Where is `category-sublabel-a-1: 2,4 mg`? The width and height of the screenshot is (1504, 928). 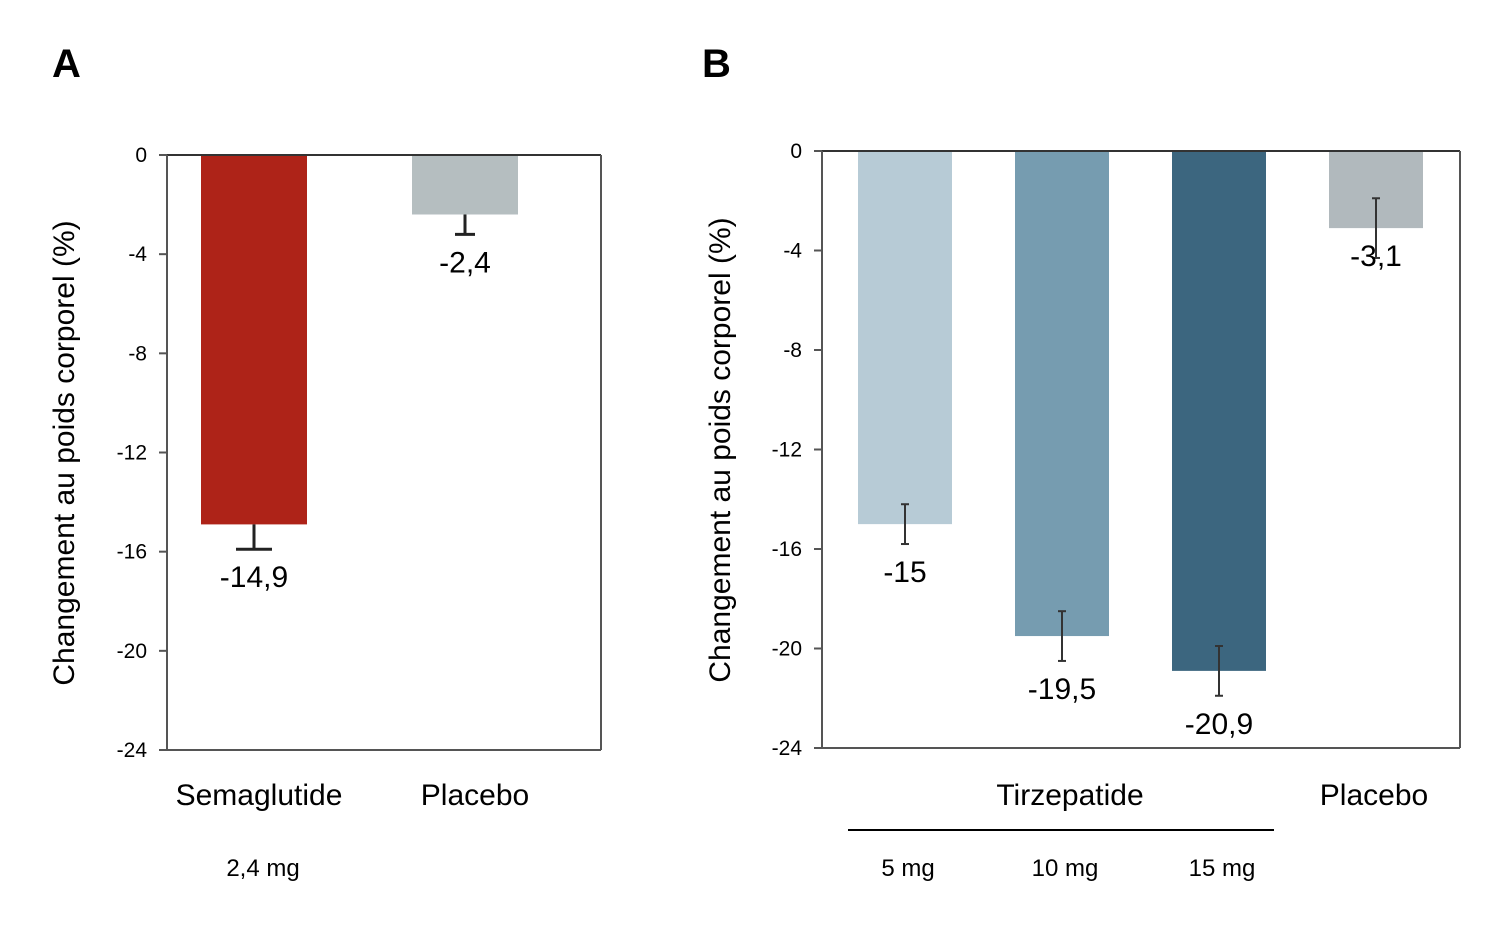 category-sublabel-a-1: 2,4 mg is located at coordinates (262, 868).